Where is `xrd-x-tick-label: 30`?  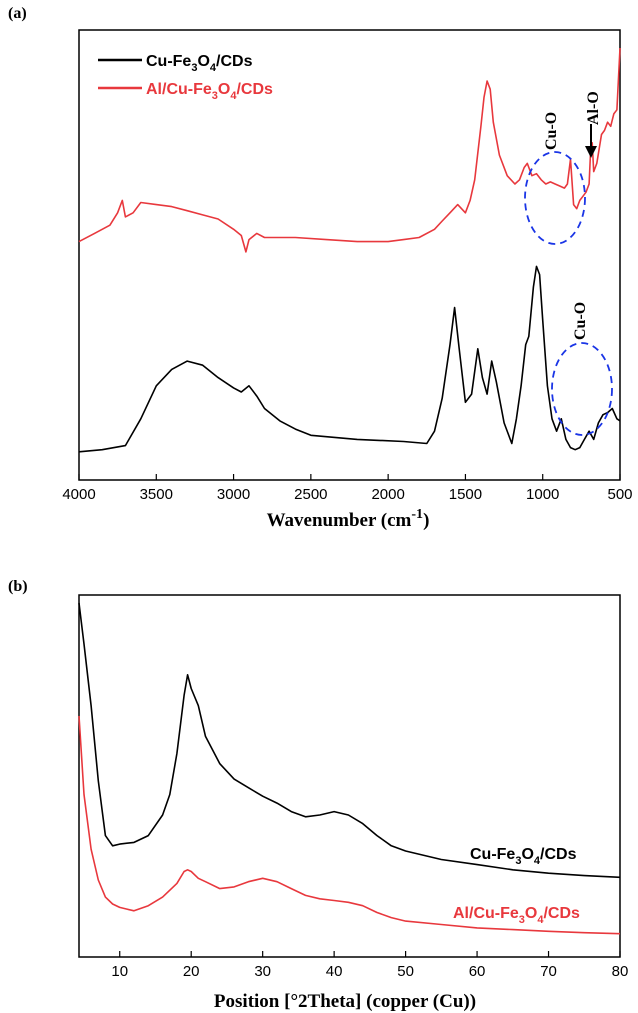
xrd-x-tick-label: 30 is located at coordinates (262, 971).